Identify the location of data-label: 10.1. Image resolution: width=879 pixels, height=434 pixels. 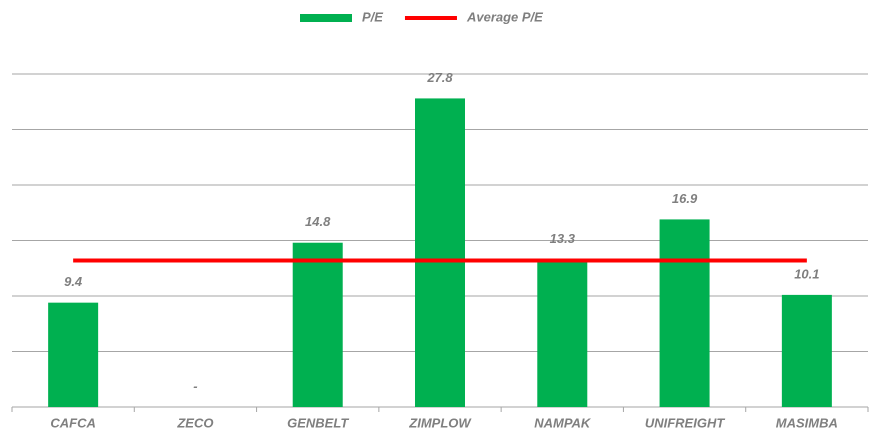
(806, 273).